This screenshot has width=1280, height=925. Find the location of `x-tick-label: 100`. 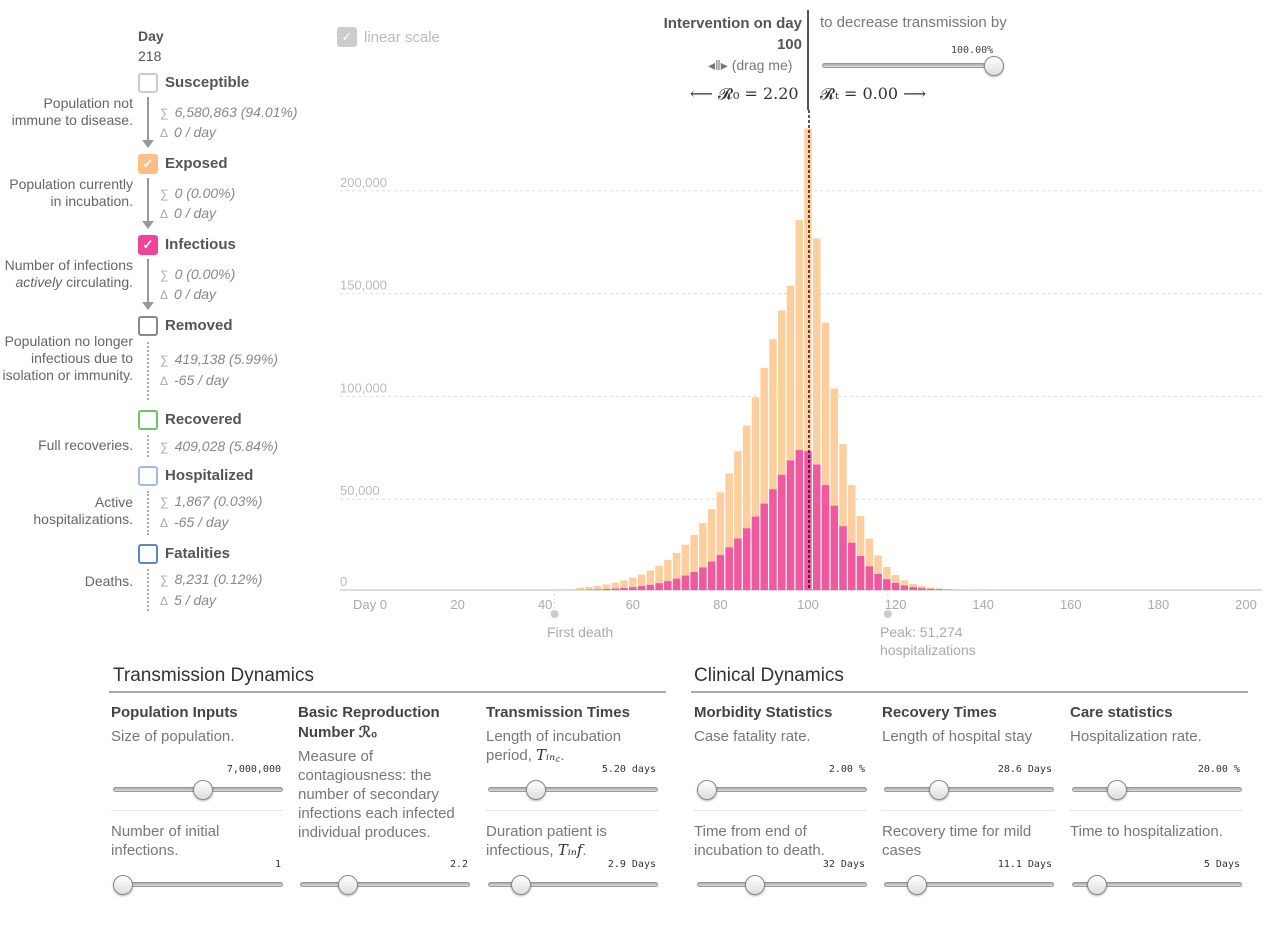

x-tick-label: 100 is located at coordinates (808, 604).